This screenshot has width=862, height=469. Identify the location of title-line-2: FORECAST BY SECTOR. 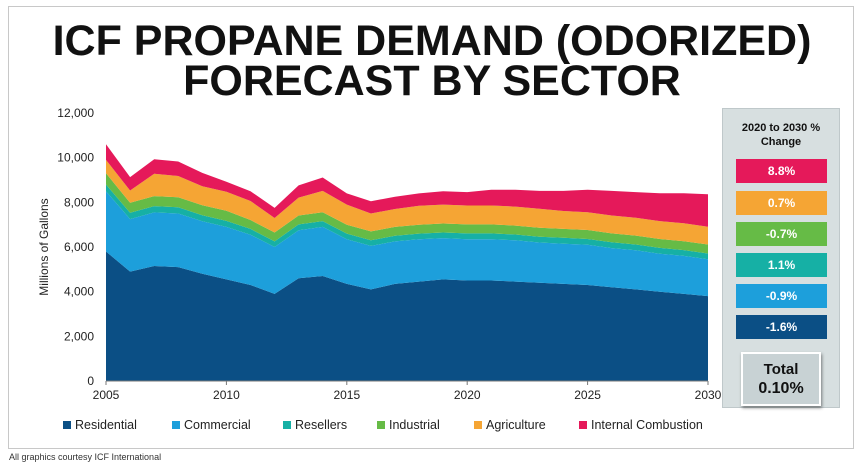
(432, 81).